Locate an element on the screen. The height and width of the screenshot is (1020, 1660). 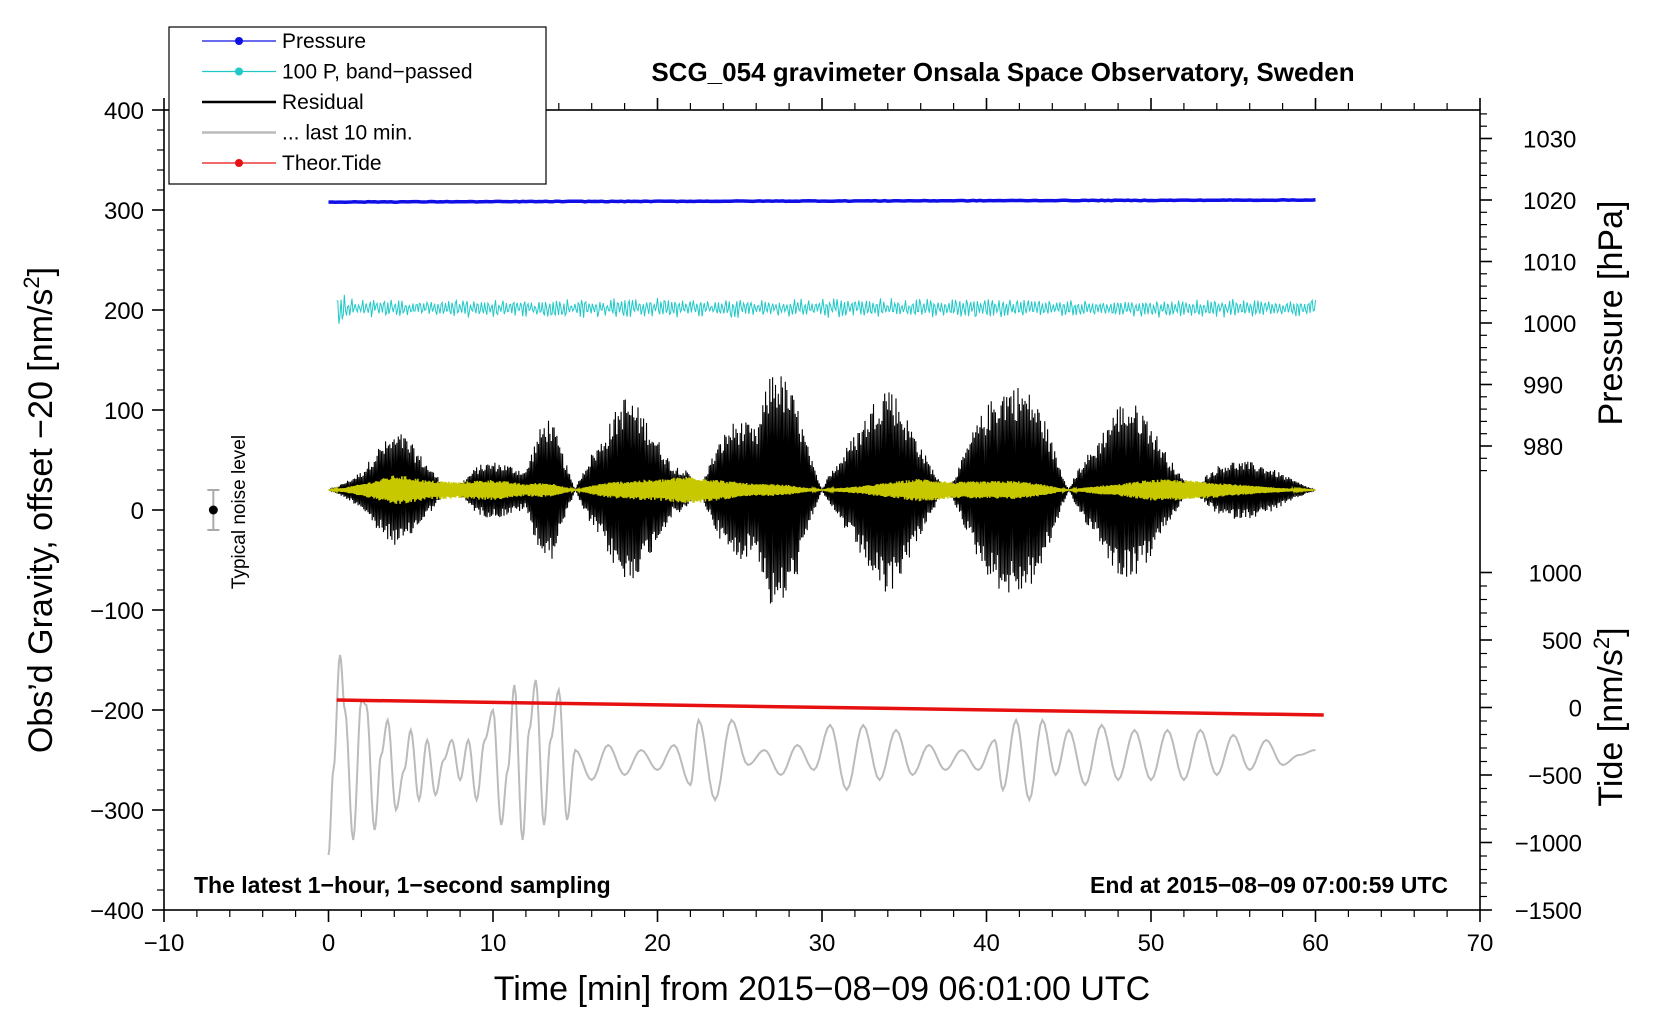
x-axis-title: Time [min] from 2015−08−09 06:01:00 UTC is located at coordinates (822, 989).